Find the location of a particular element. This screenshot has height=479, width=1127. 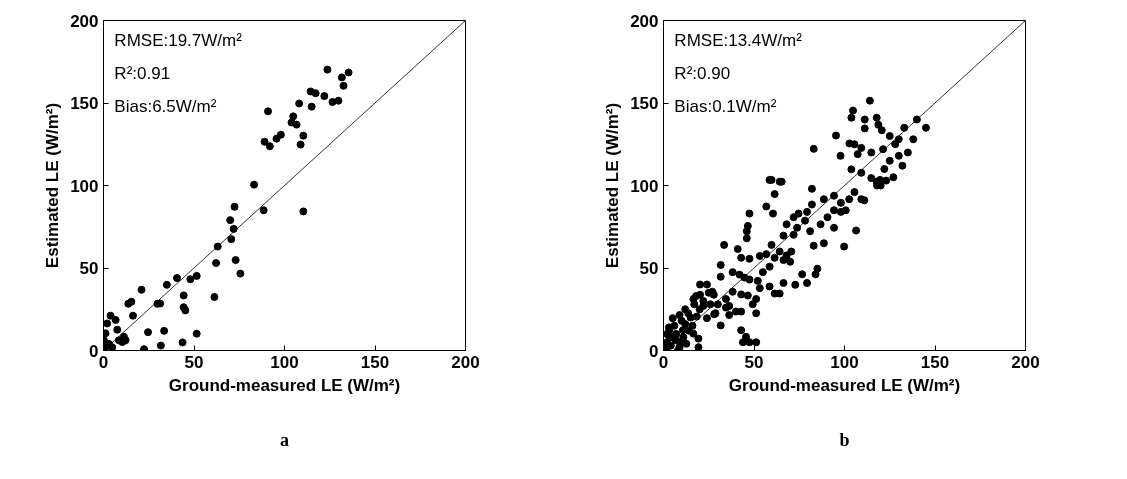

annotation: RMSE:19.7W/m² is located at coordinates (178, 41).